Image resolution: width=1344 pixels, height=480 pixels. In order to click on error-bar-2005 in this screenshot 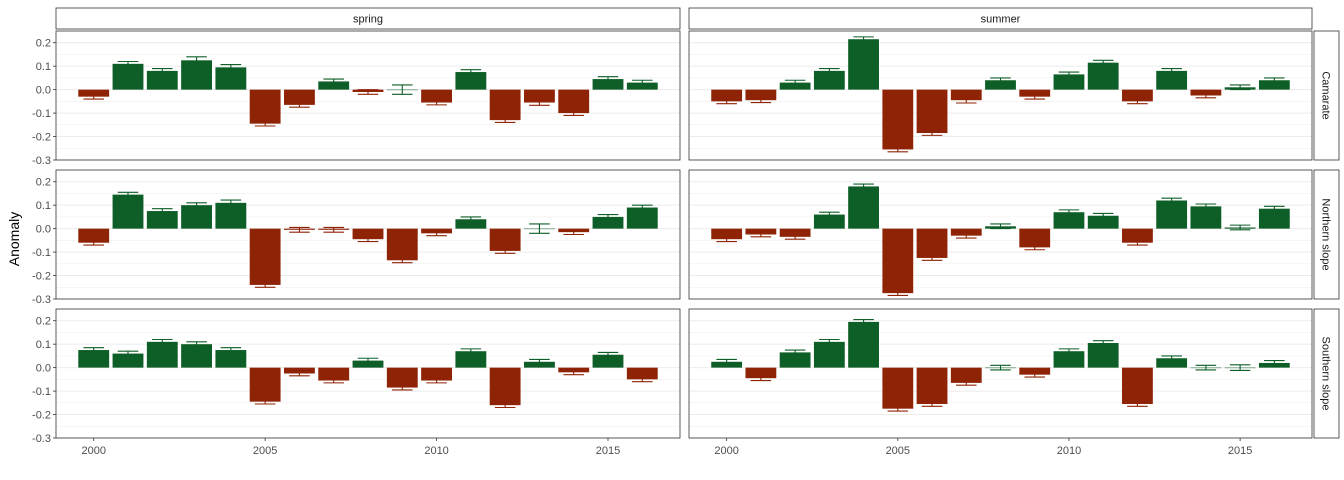, I will do `click(898, 149)`.